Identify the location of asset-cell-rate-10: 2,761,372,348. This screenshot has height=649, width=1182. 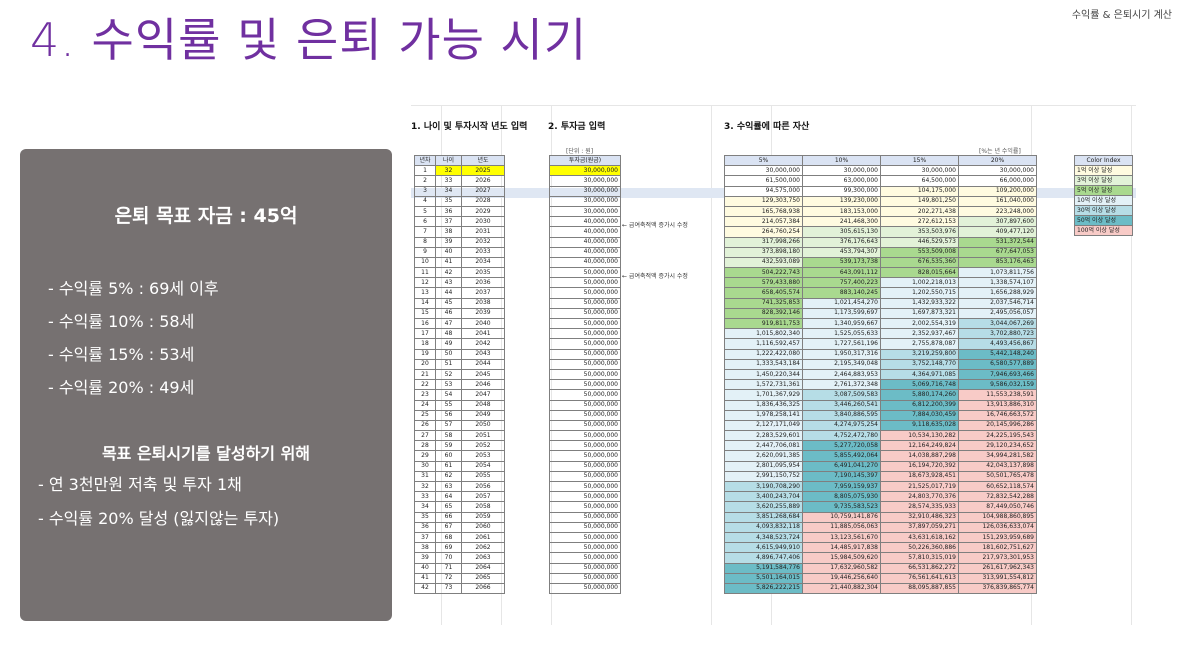
(841, 385).